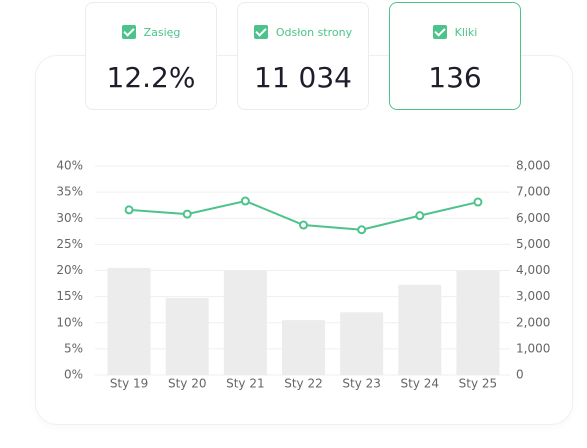 This screenshot has width=587, height=448. I want to click on metric-card: Zasięg 12.2%, so click(151, 56).